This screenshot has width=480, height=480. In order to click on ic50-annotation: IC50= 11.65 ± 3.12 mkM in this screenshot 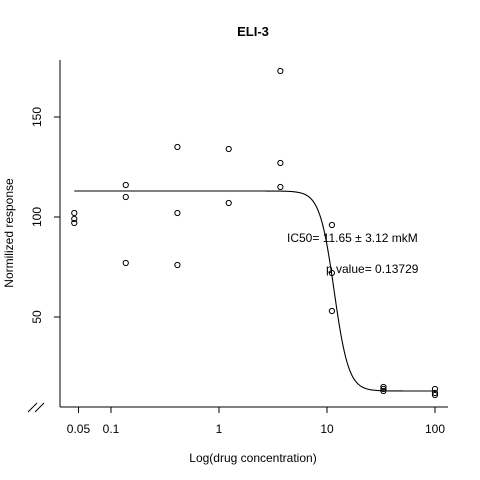, I will do `click(352, 238)`.